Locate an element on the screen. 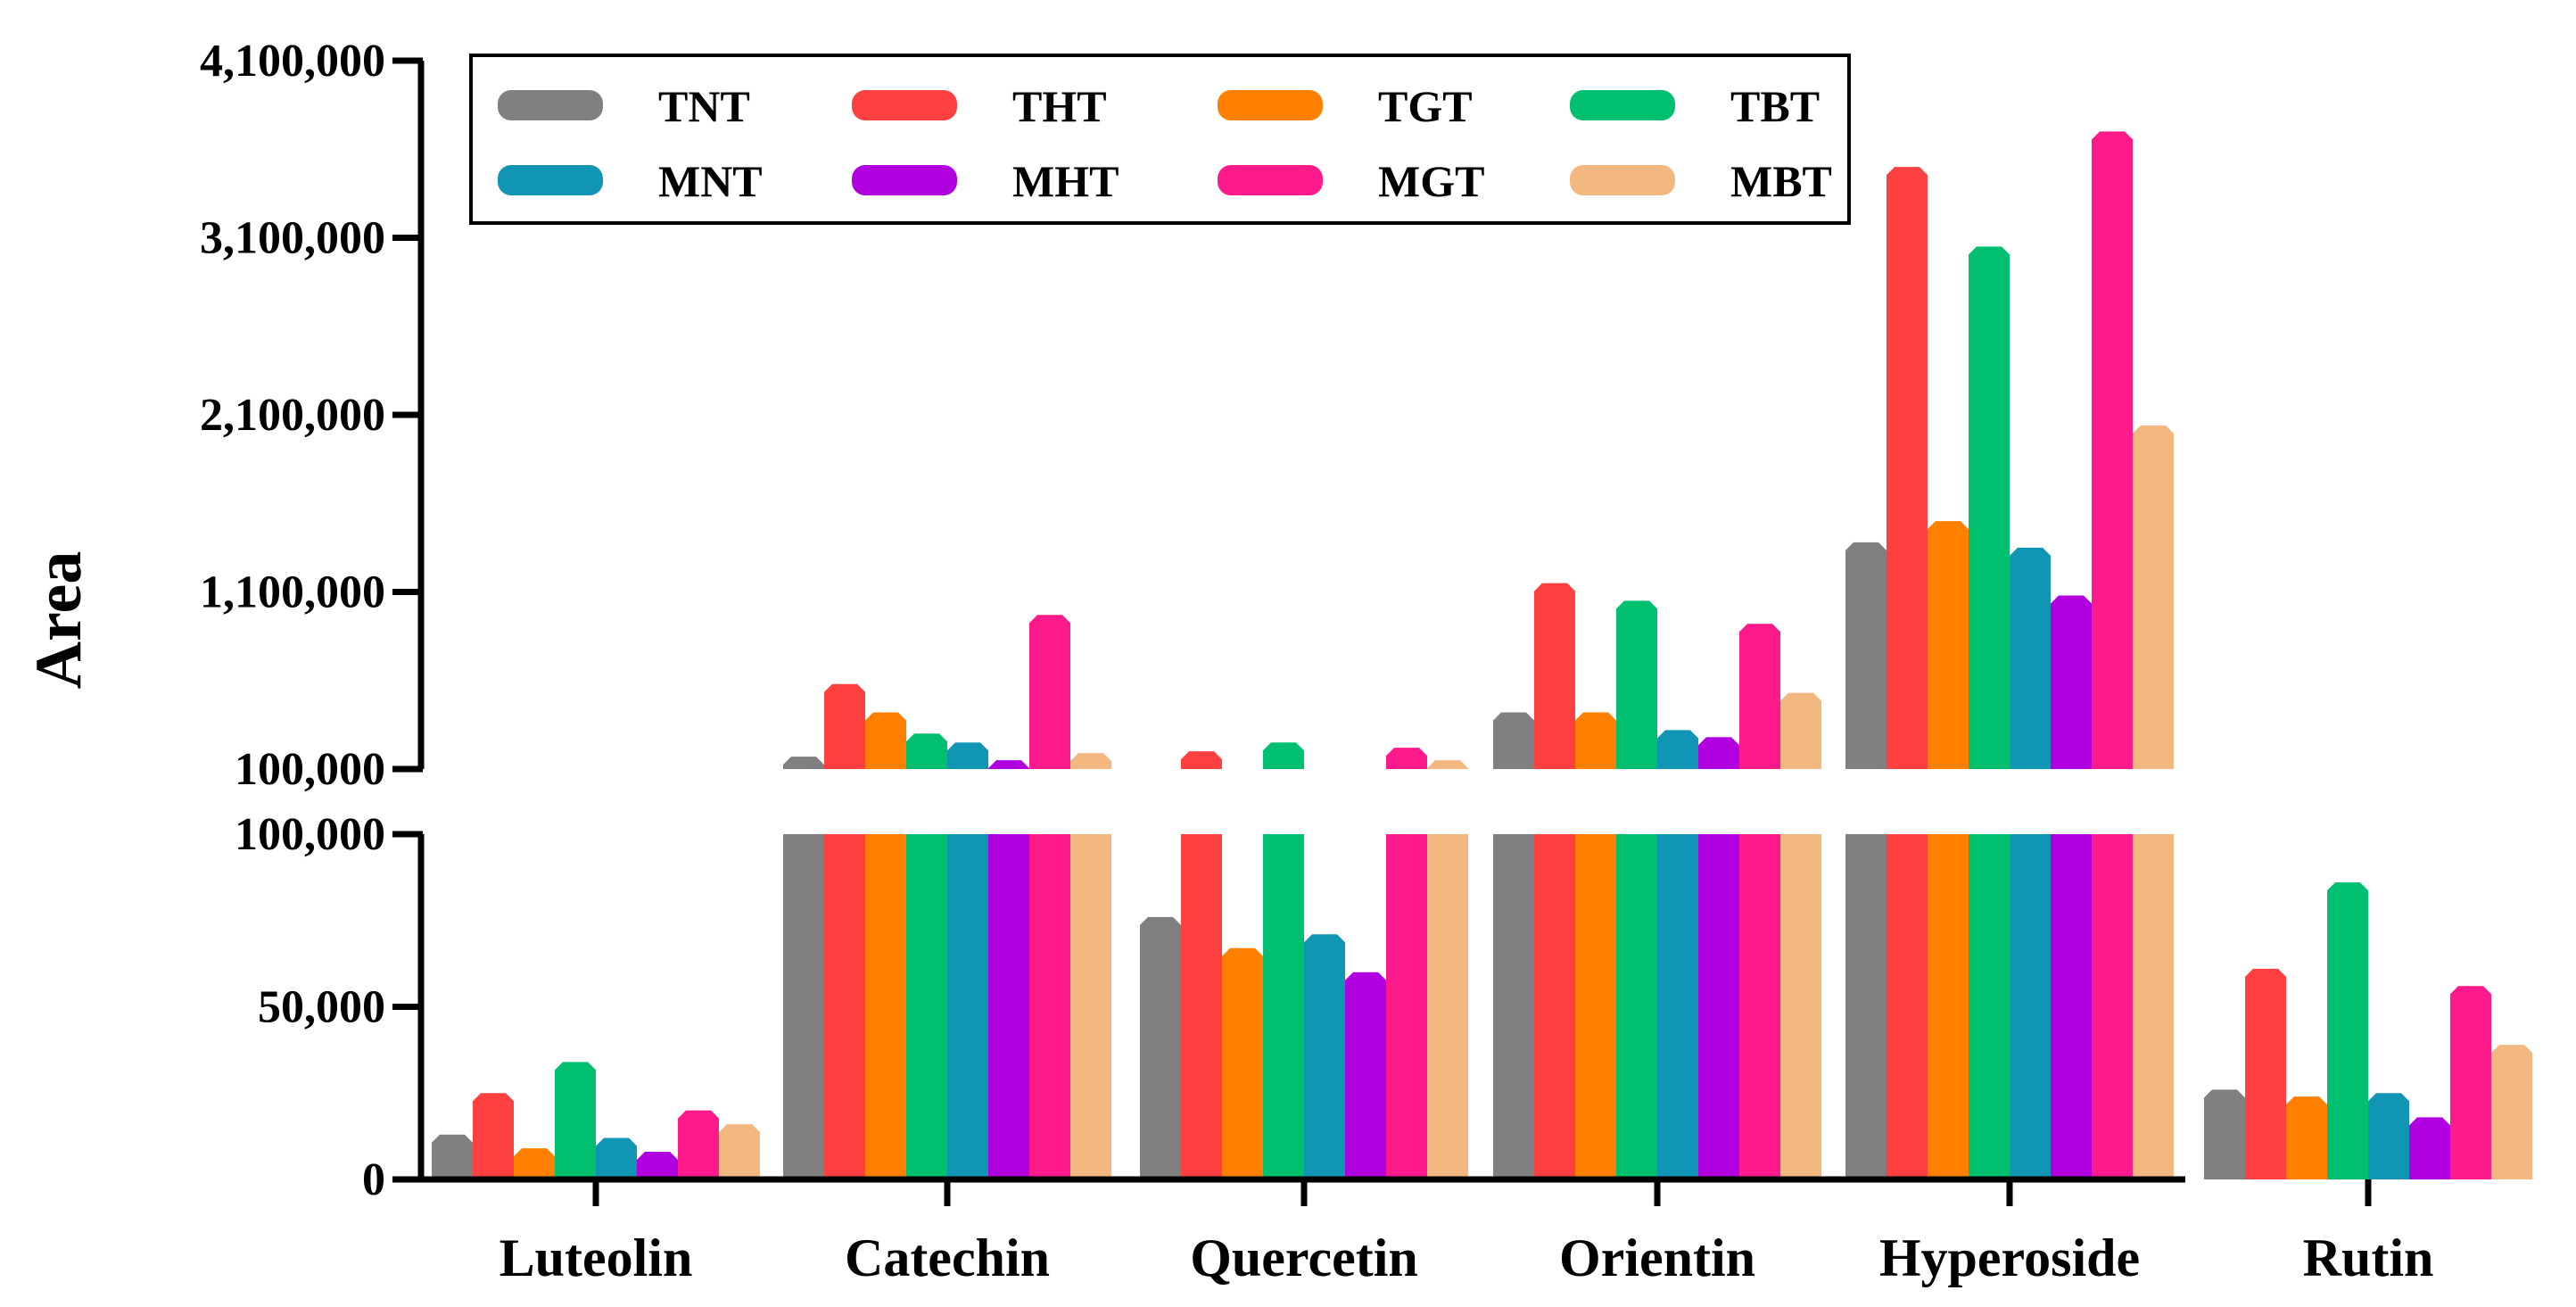 This screenshot has width=2576, height=1307. bar-hyperoside-mbt-upper is located at coordinates (2153, 597).